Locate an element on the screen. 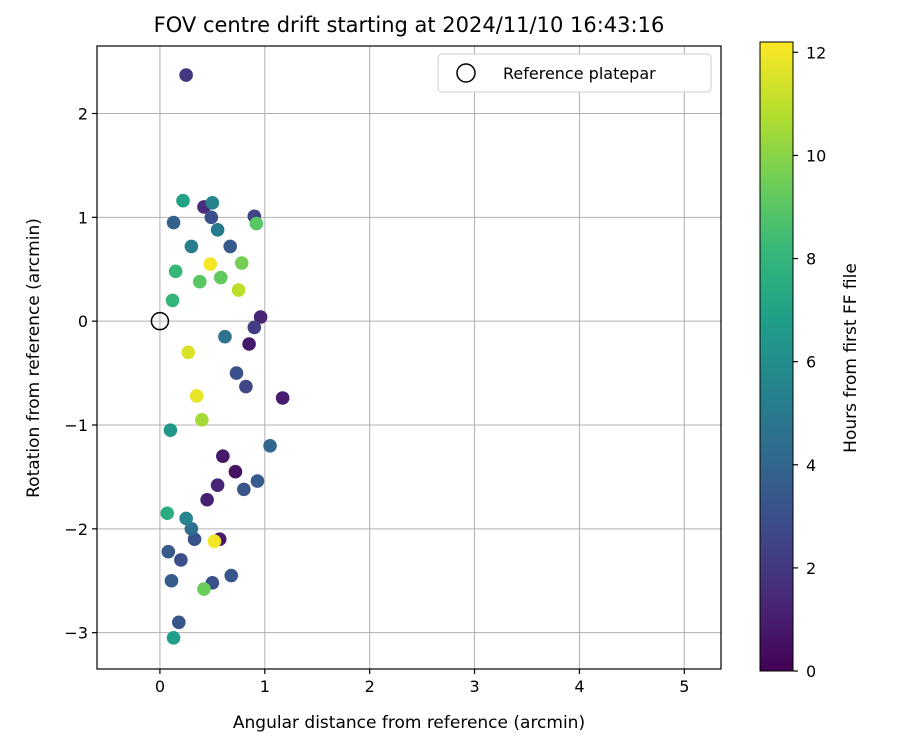 The height and width of the screenshot is (750, 900). colorbar: 0 2 4 6 8 10 12 Hours from first FF file is located at coordinates (810, 361).